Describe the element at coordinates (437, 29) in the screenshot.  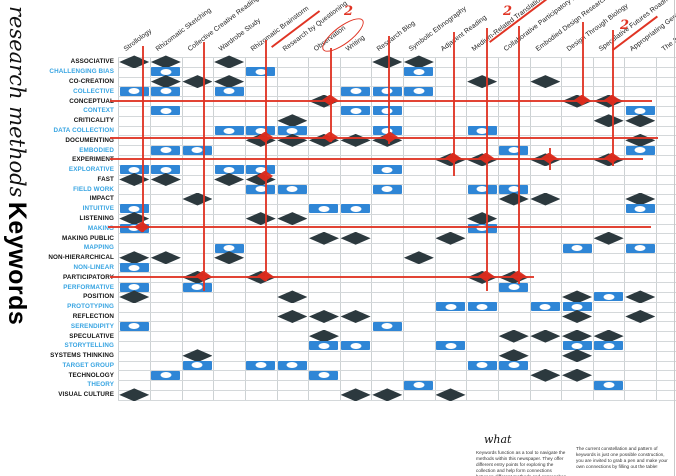
I see `column-header: Symbolic Ethnography` at that location.